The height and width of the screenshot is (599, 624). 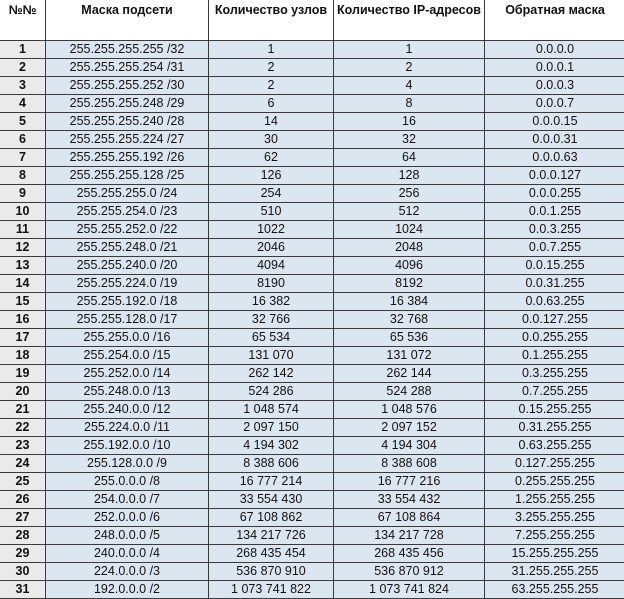 What do you see at coordinates (554, 67) in the screenshot?
I see `cell-wildcard-mask: 0.0.0.1` at bounding box center [554, 67].